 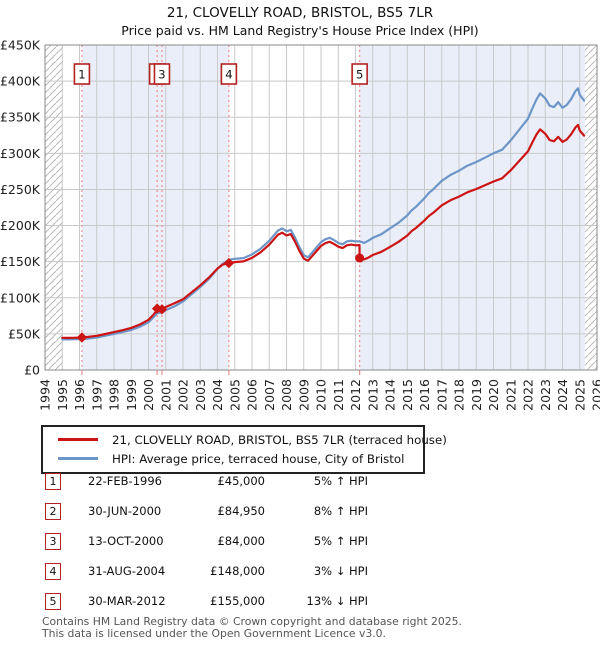 I want to click on x-axis-tick-label: 2003, so click(x=200, y=395).